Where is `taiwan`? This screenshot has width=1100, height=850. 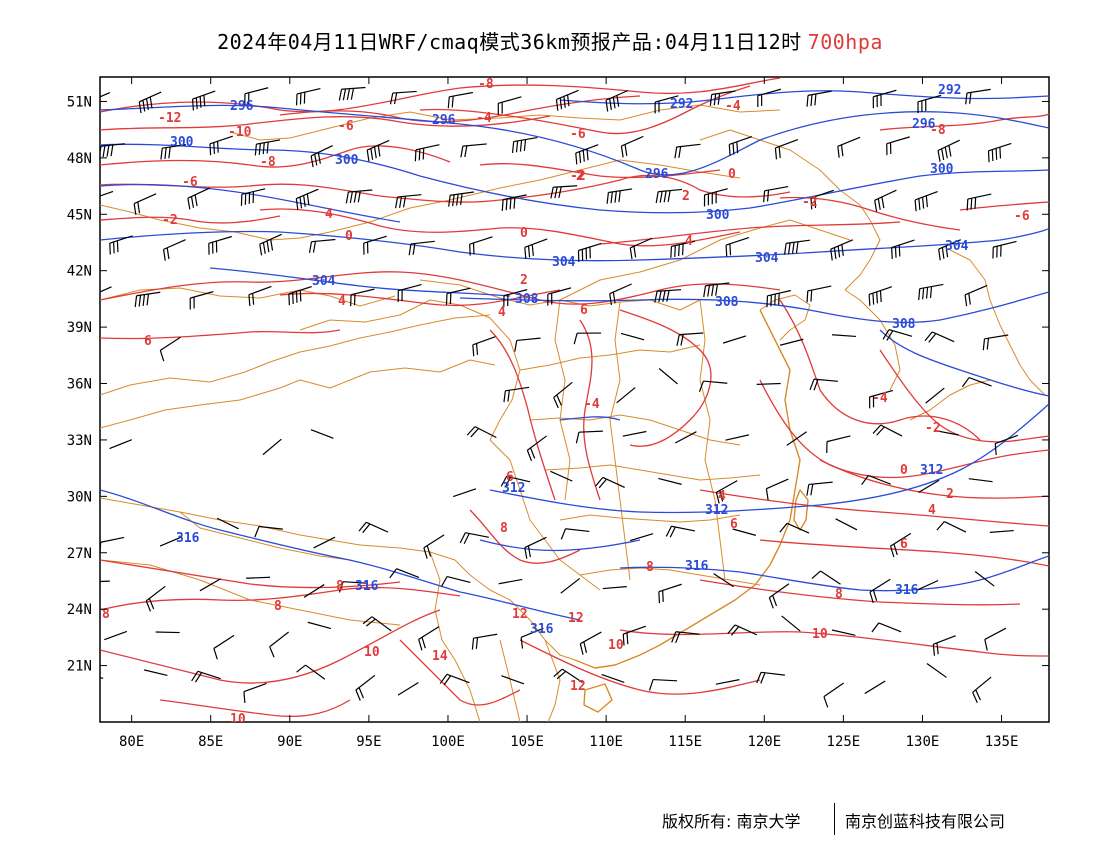
taiwan is located at coordinates (801, 510).